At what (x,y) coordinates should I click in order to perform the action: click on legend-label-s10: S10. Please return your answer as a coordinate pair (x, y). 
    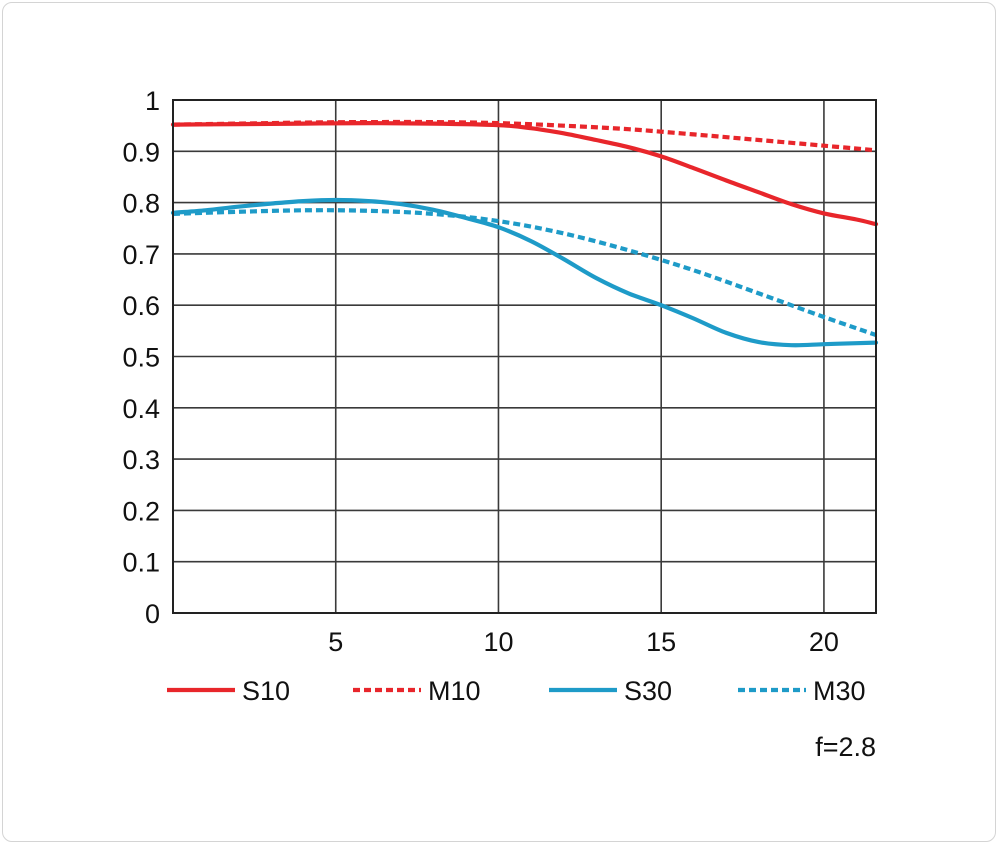
    Looking at the image, I should click on (266, 691).